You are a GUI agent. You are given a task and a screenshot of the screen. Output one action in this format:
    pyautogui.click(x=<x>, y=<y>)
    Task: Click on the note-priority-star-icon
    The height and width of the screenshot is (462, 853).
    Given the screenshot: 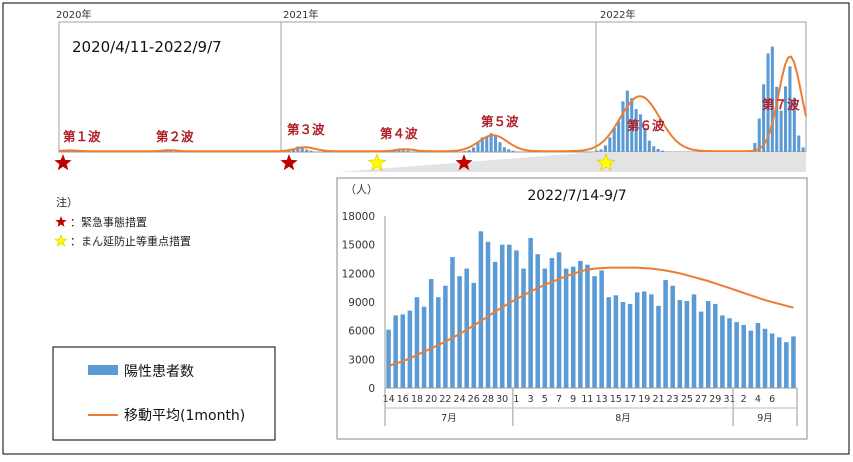 What is the action you would take?
    pyautogui.click(x=61, y=240)
    